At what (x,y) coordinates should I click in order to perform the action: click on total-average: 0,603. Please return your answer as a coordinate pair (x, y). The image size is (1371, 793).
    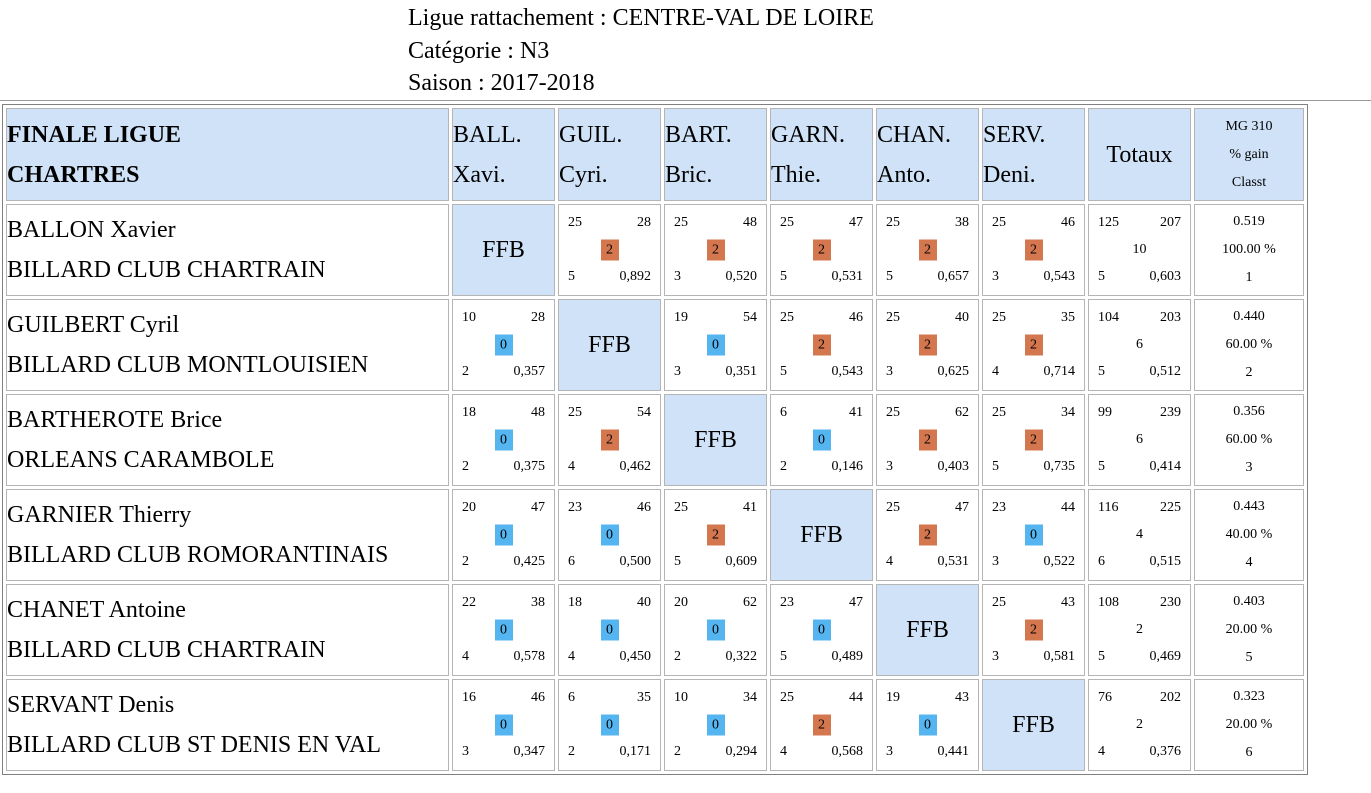
    Looking at the image, I should click on (1165, 276).